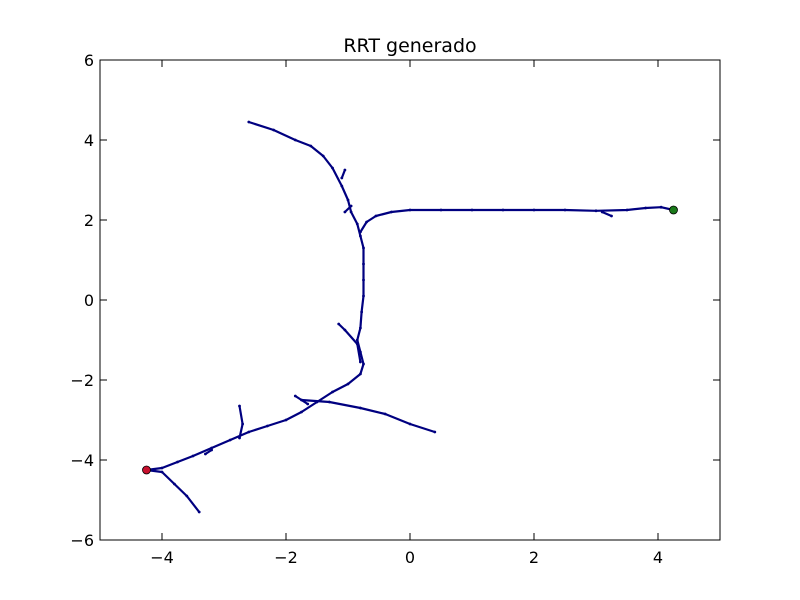 The height and width of the screenshot is (600, 800). I want to click on x-tick-label: 0, so click(410, 557).